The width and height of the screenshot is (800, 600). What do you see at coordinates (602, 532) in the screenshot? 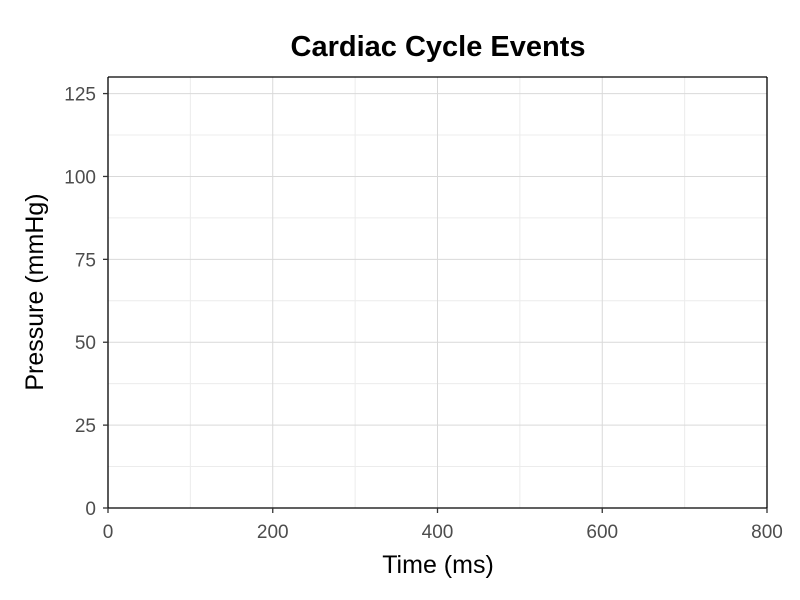
I see `x-tick-label: 600` at bounding box center [602, 532].